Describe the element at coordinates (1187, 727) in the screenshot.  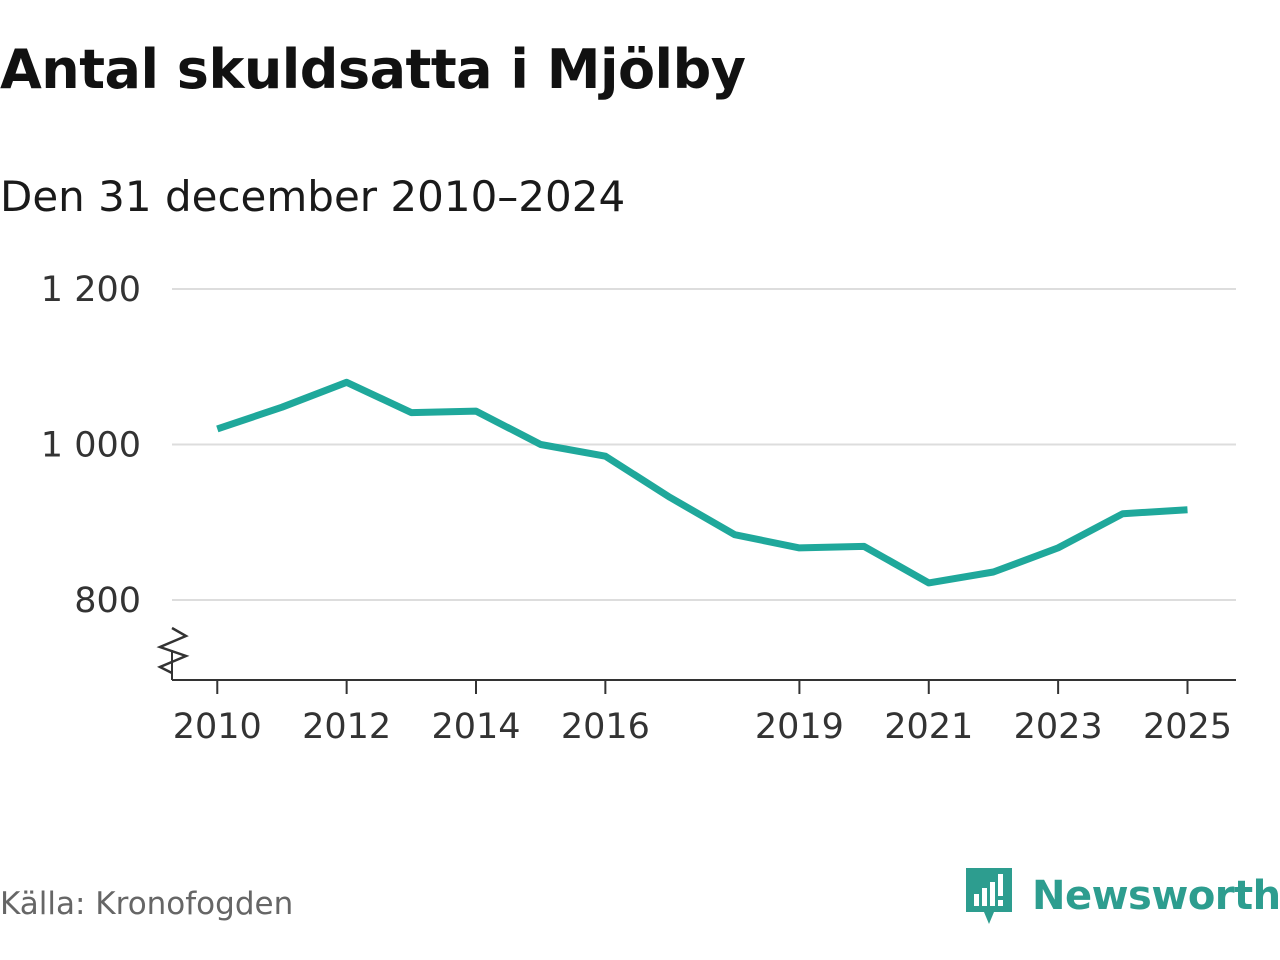
I see `x-tick-label: 2025` at that location.